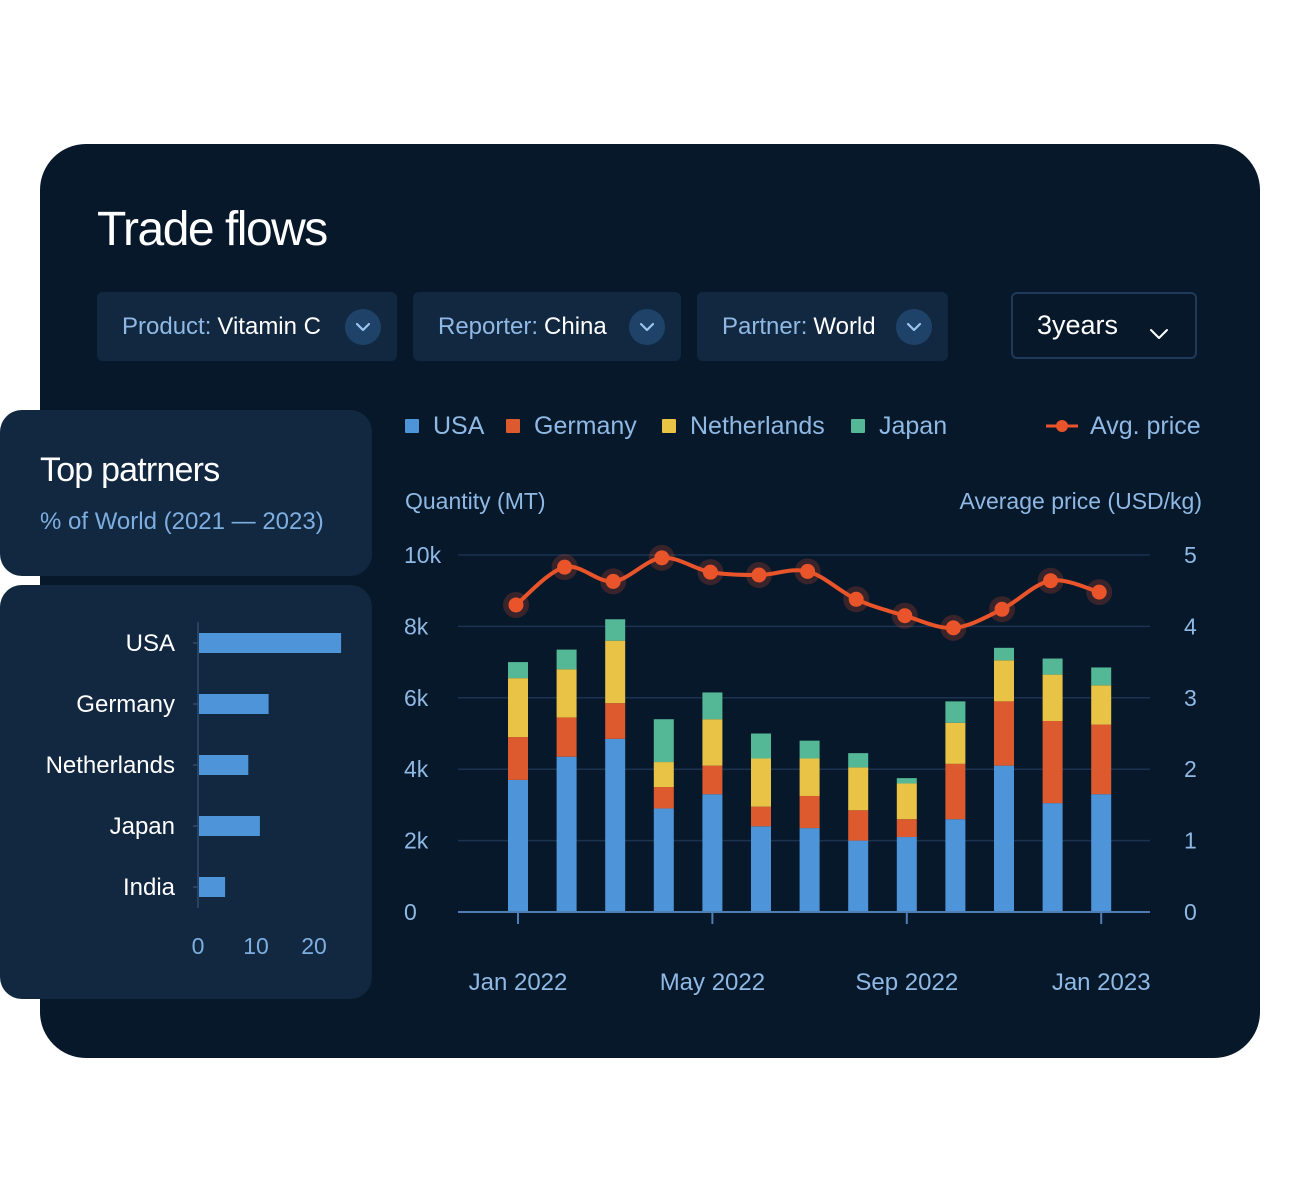  What do you see at coordinates (1080, 501) in the screenshot?
I see `y2-axis-title: Average price (USD/kg)` at bounding box center [1080, 501].